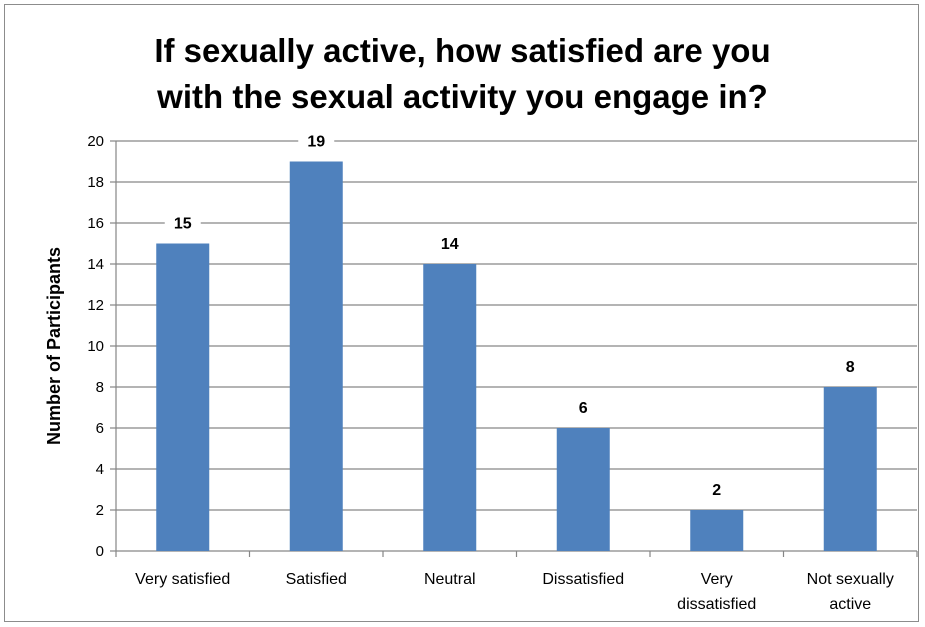 The height and width of the screenshot is (627, 925). I want to click on x-category-label: active, so click(850, 604).